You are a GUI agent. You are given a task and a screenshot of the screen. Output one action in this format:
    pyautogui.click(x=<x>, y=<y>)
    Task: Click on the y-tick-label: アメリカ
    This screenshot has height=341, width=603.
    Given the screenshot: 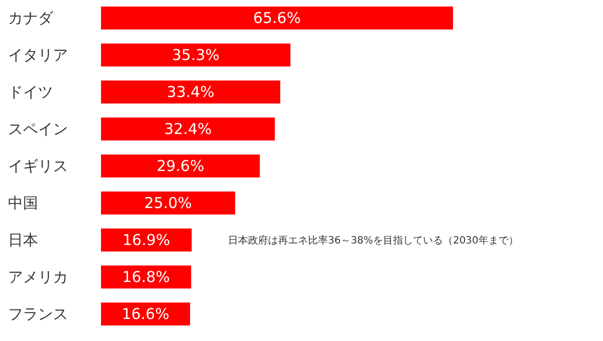 What is the action you would take?
    pyautogui.click(x=38, y=277)
    